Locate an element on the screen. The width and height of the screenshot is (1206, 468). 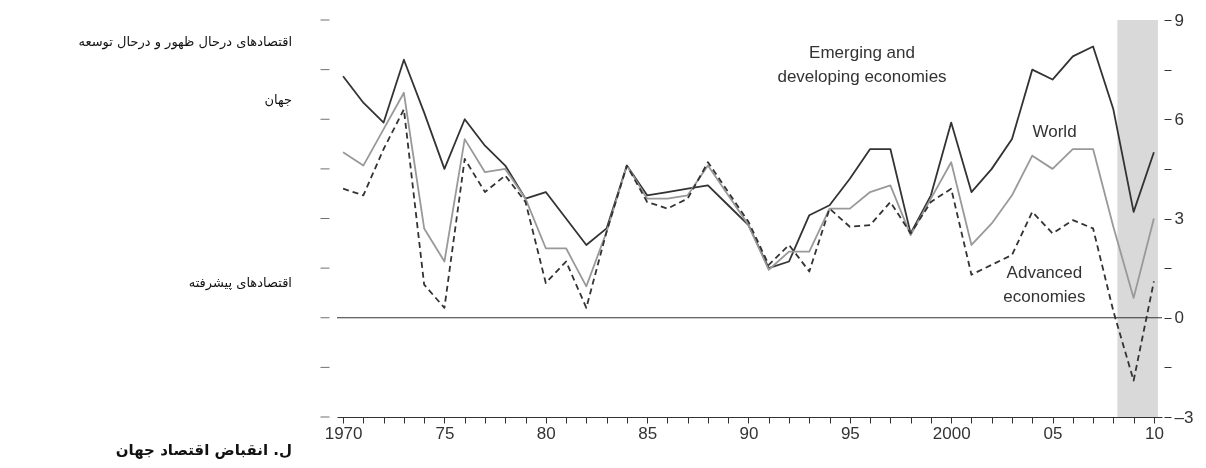
x-tick-label: 75 is located at coordinates (445, 433).